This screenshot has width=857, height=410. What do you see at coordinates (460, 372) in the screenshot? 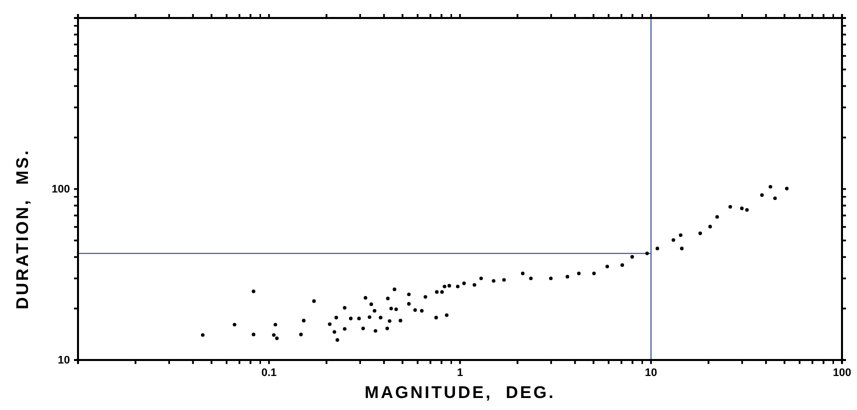
I see `x-tick-label: 1` at bounding box center [460, 372].